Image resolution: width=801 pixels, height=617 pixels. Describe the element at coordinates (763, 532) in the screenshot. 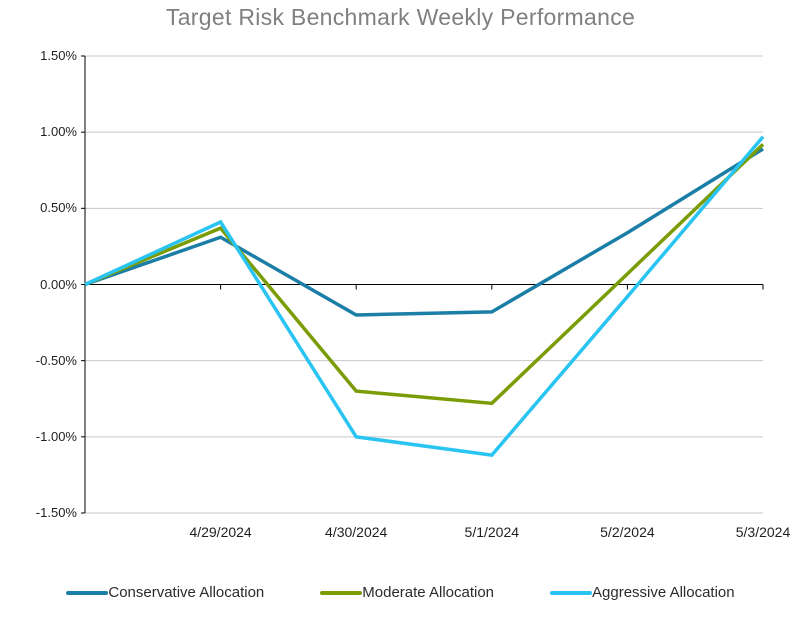

I see `x-axis-label: 5/3/2024` at that location.